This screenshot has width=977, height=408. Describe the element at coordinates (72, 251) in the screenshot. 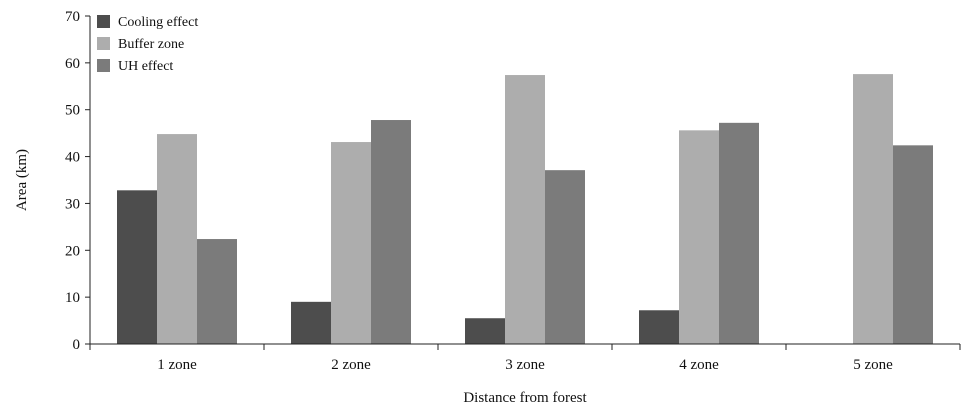

I see `y-tick-label: 20` at that location.